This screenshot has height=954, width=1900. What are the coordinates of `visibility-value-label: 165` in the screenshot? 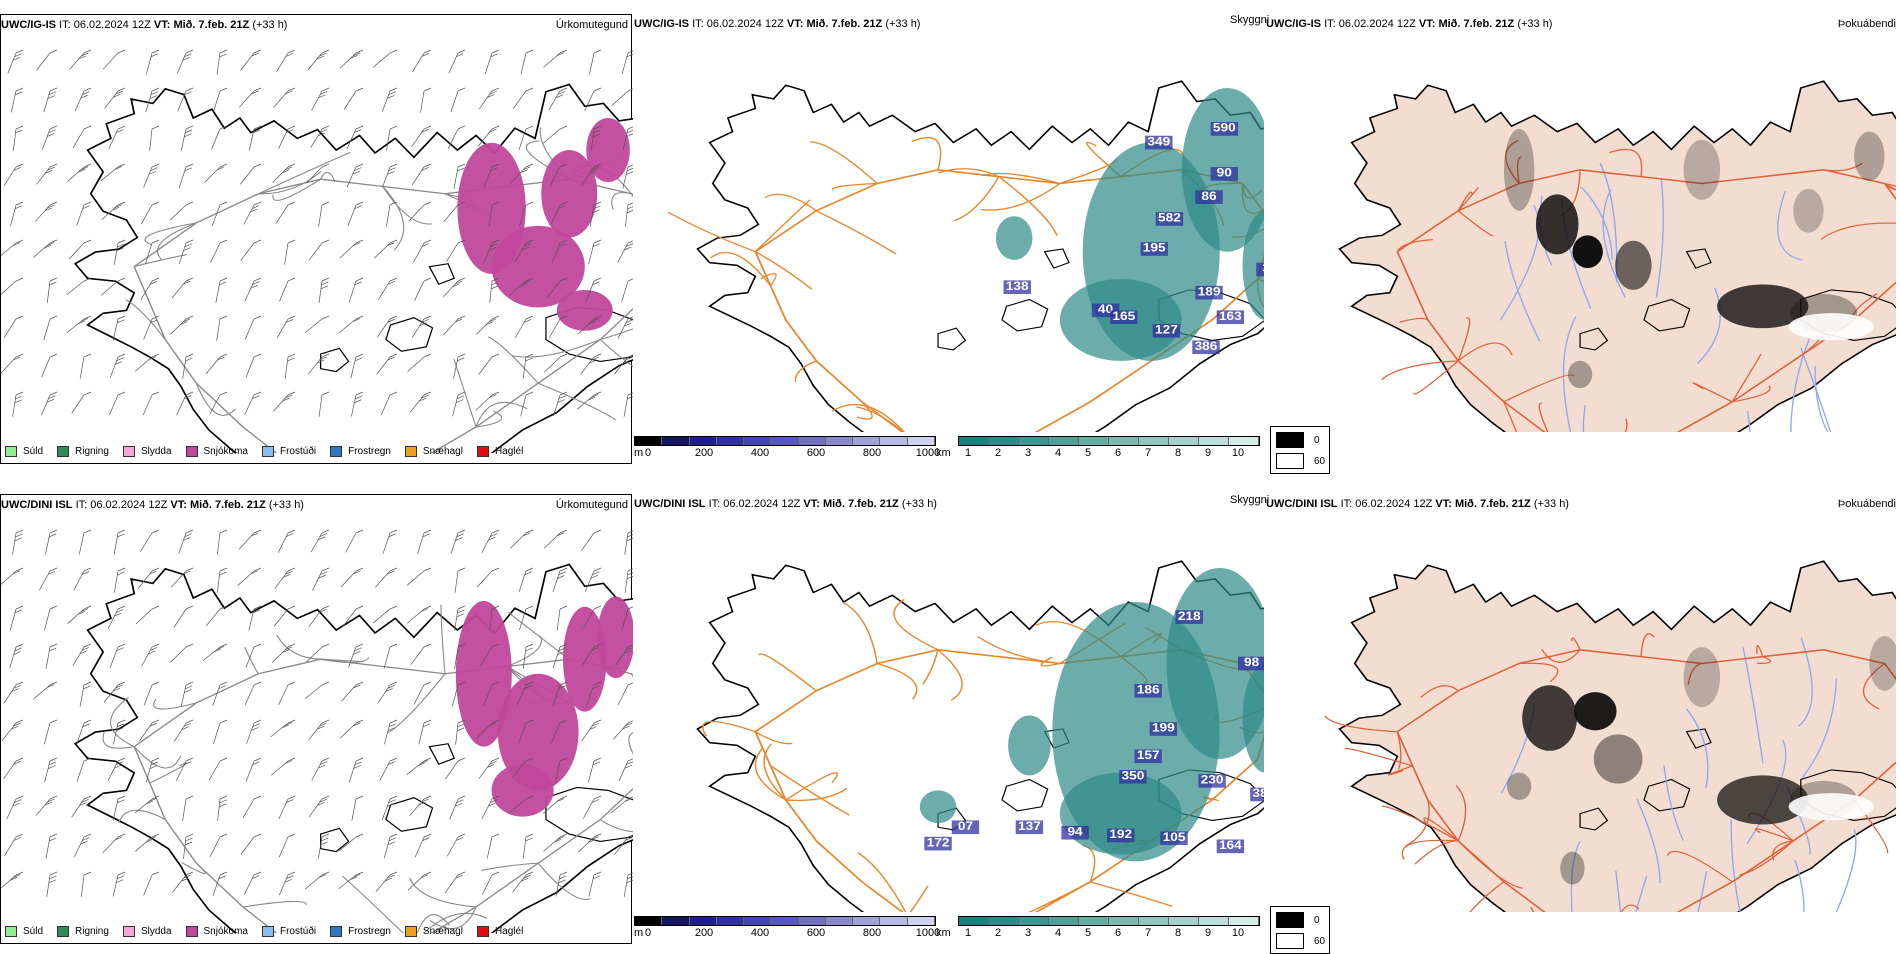 It's located at (1123, 316).